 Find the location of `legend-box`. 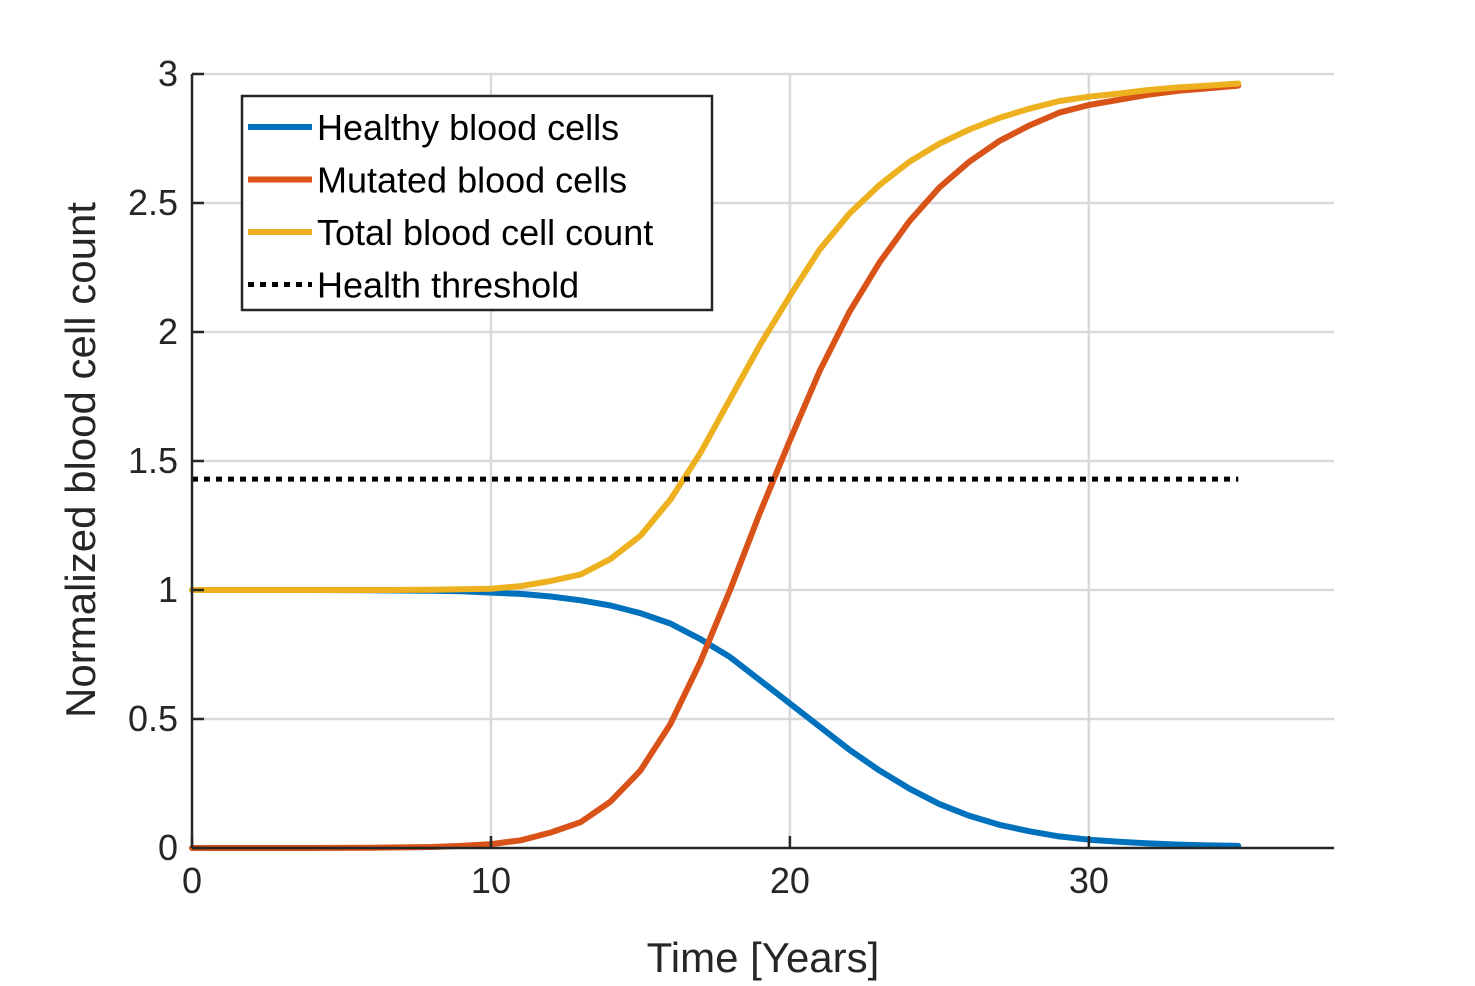

legend-box is located at coordinates (477, 203).